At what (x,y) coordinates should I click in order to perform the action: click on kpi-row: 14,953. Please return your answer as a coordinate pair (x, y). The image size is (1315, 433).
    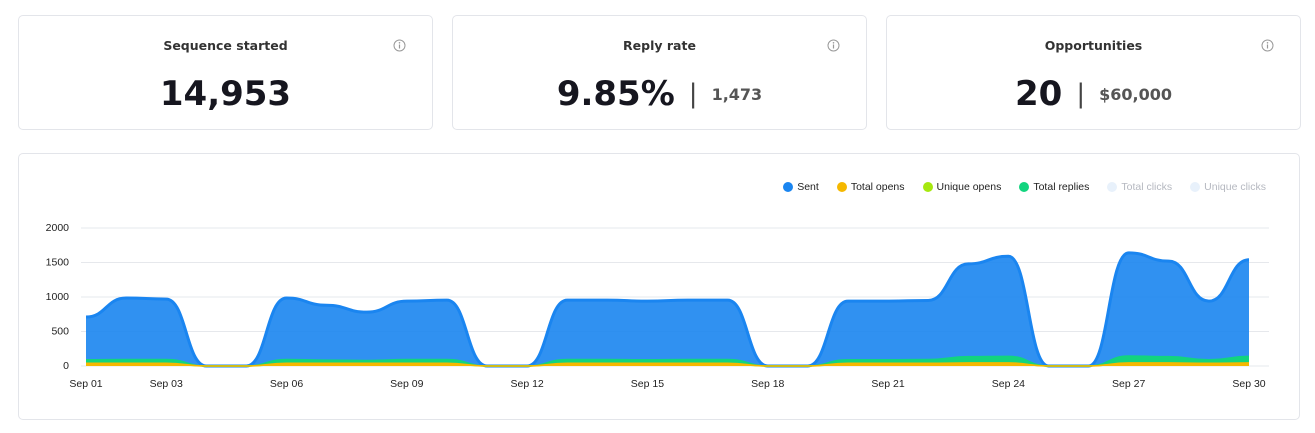
    Looking at the image, I should click on (225, 94).